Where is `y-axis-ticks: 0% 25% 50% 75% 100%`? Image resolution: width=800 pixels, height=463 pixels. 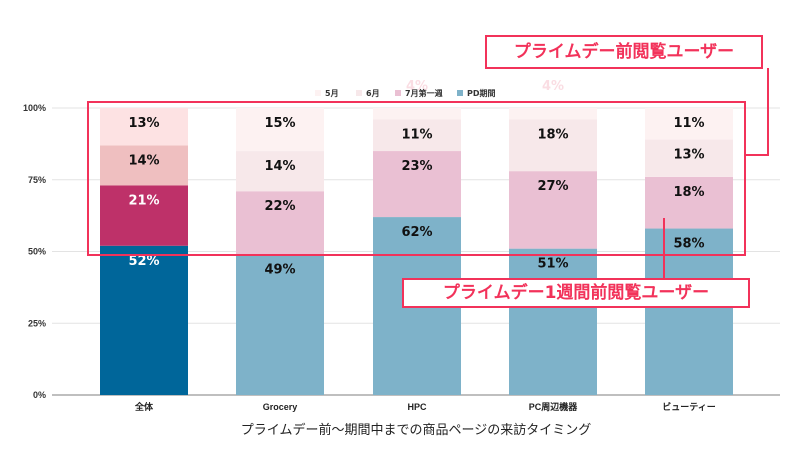
y-axis-ticks: 0% 25% 50% 75% 100% is located at coordinates (34, 251).